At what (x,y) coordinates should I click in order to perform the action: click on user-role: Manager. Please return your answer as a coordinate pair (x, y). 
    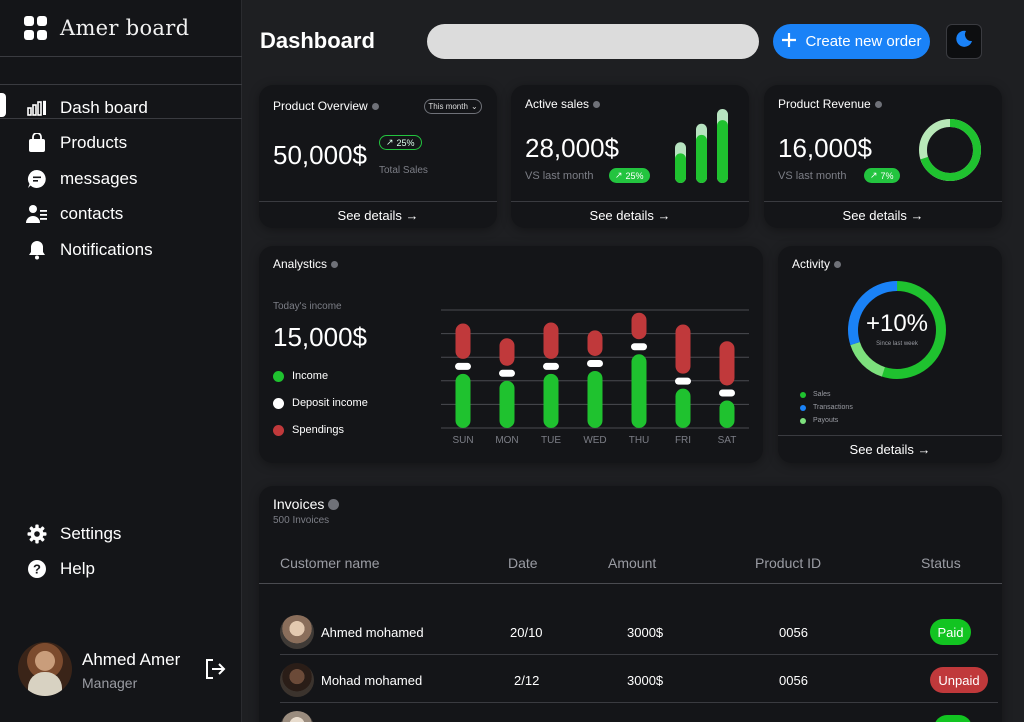
    Looking at the image, I should click on (110, 683).